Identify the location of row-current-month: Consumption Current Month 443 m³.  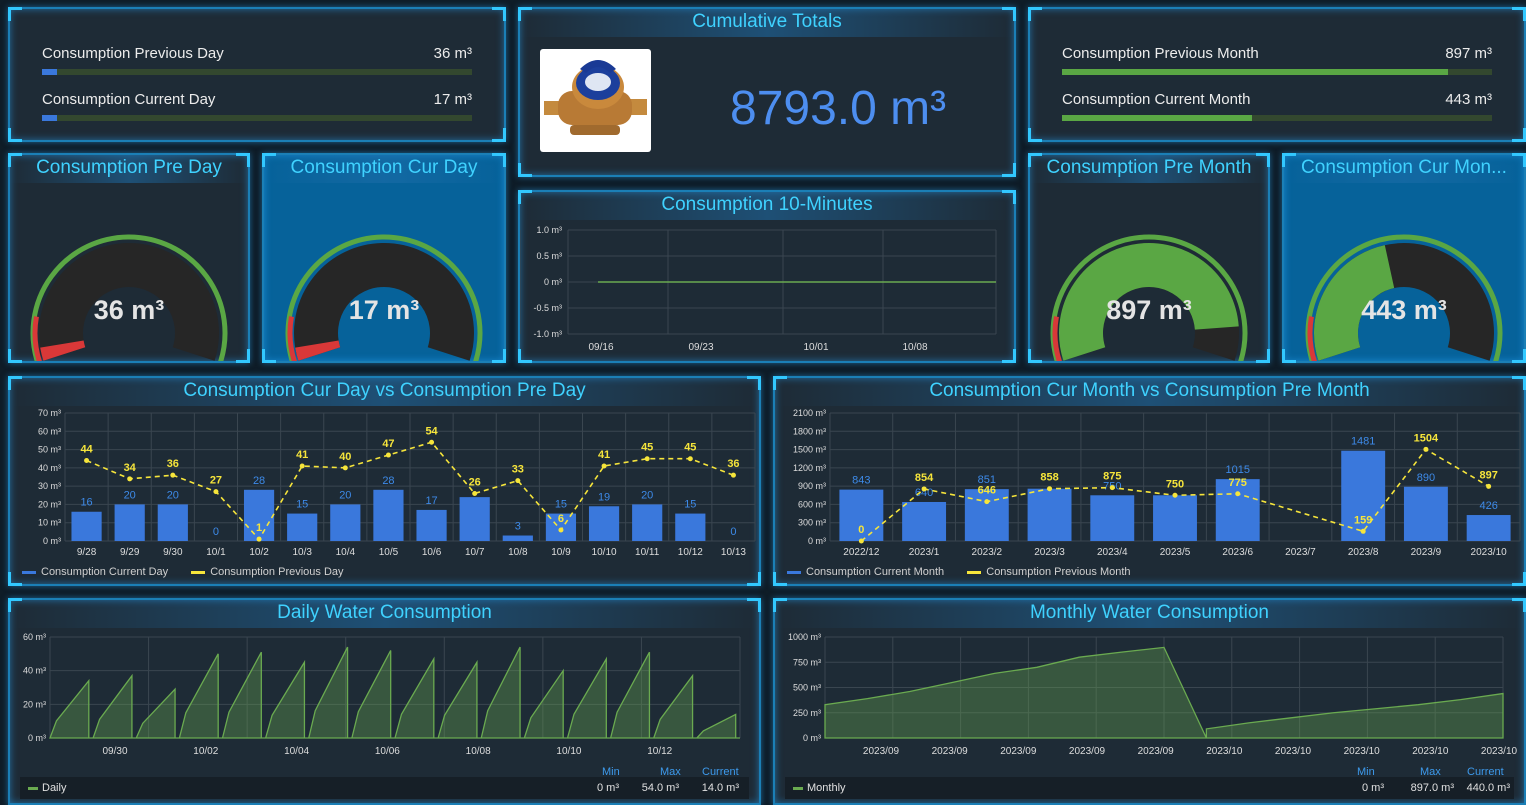
(1277, 109).